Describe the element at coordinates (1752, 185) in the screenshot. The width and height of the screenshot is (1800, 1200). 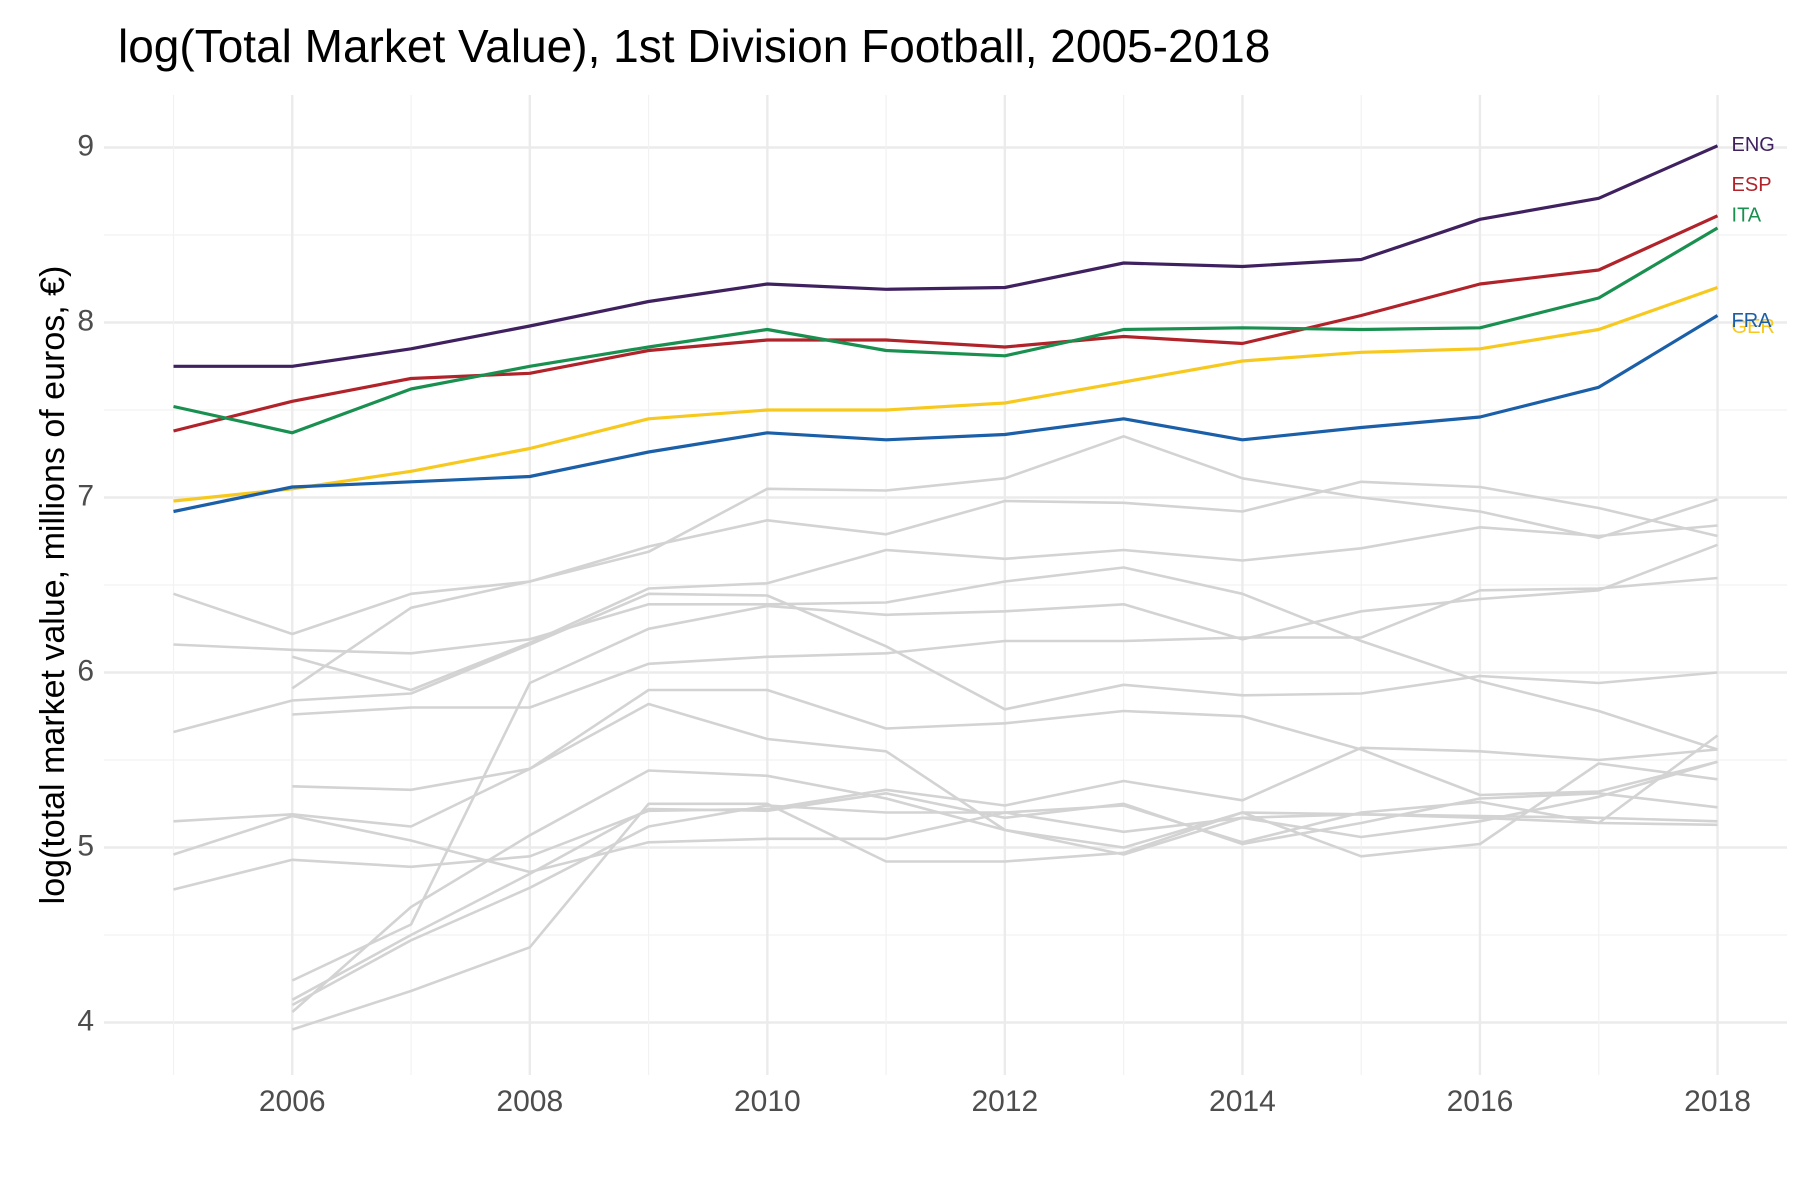
I see `series-label-esp: ESP` at that location.